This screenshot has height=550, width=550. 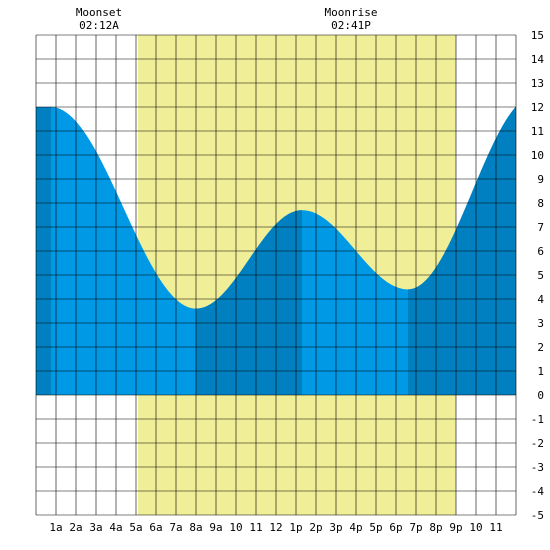 What do you see at coordinates (540, 227) in the screenshot?
I see `y-tick-label: 7` at bounding box center [540, 227].